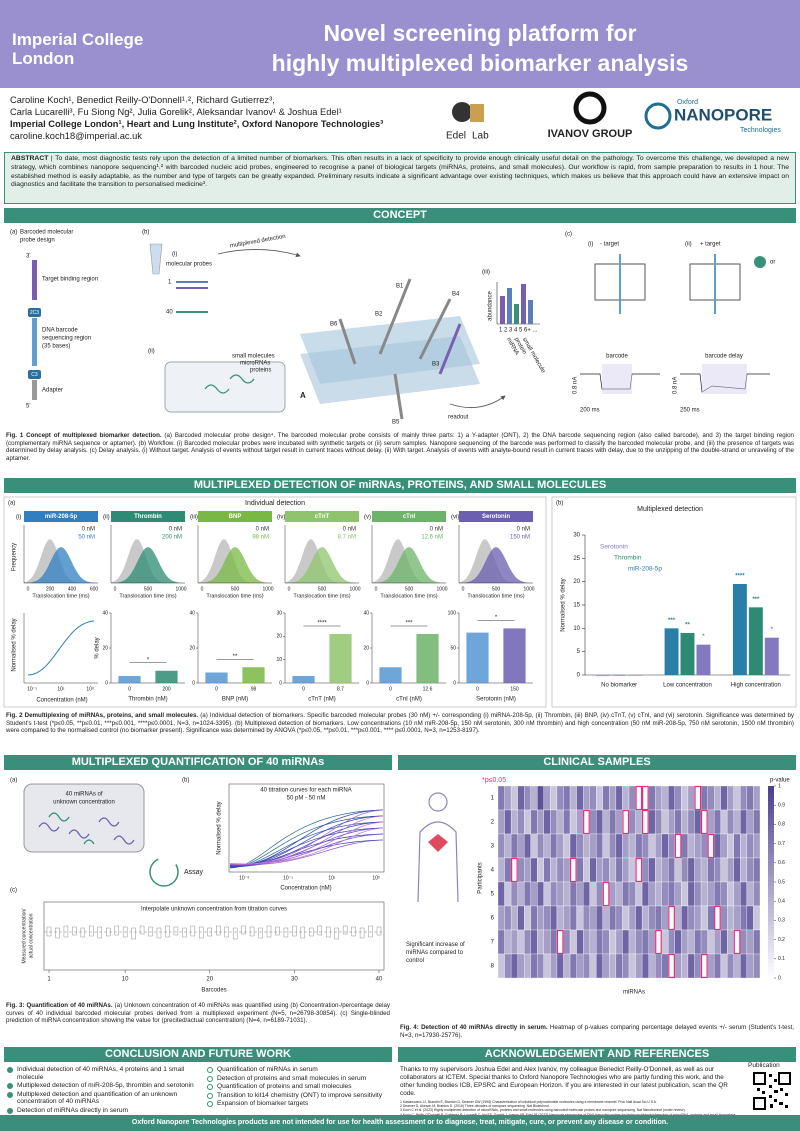  I want to click on assay-cycle, so click(164, 872).